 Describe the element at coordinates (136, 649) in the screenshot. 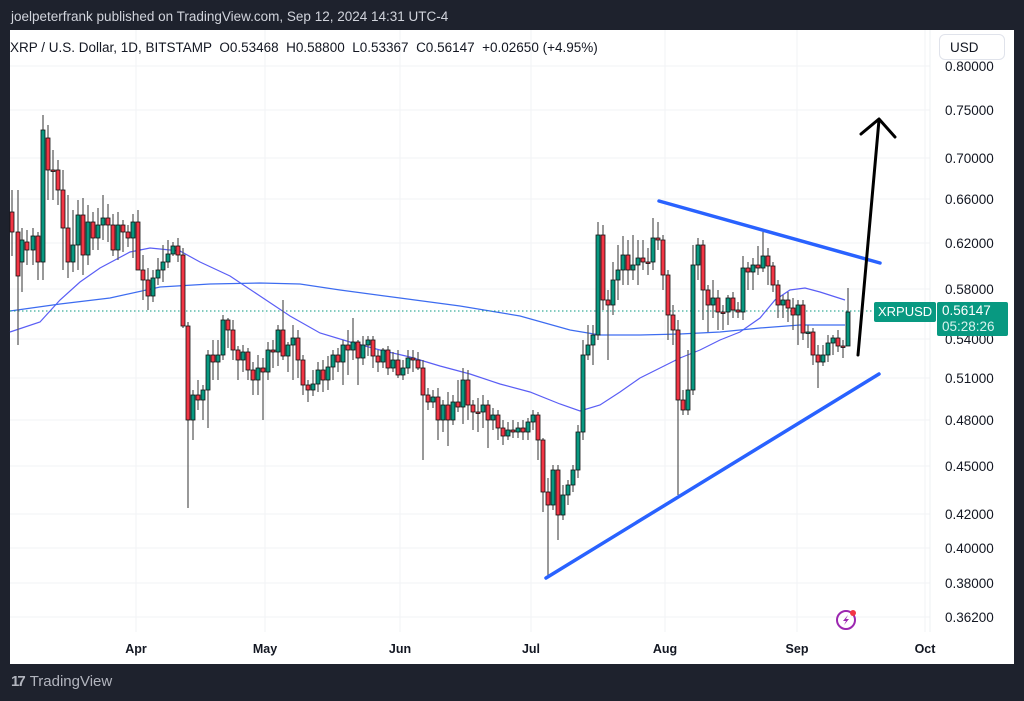

I see `time-tick-label: Apr` at that location.